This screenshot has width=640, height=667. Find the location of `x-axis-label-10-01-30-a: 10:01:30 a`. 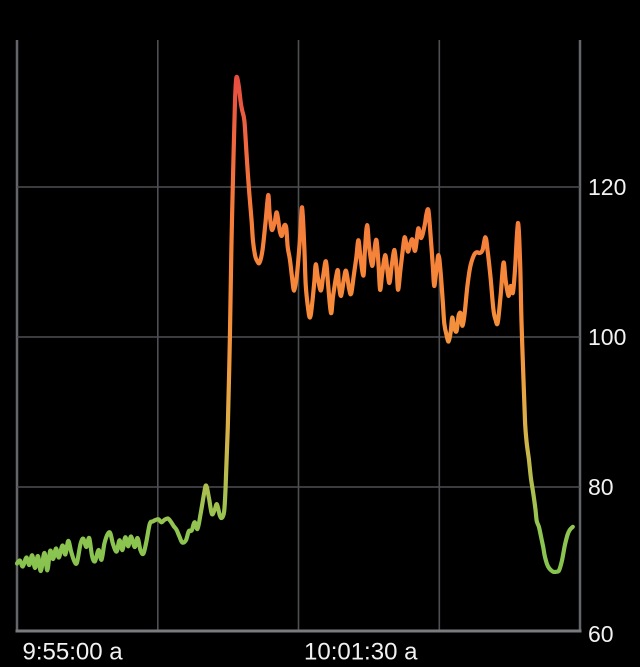

x-axis-label-10-01-30-a: 10:01:30 a is located at coordinates (361, 652).